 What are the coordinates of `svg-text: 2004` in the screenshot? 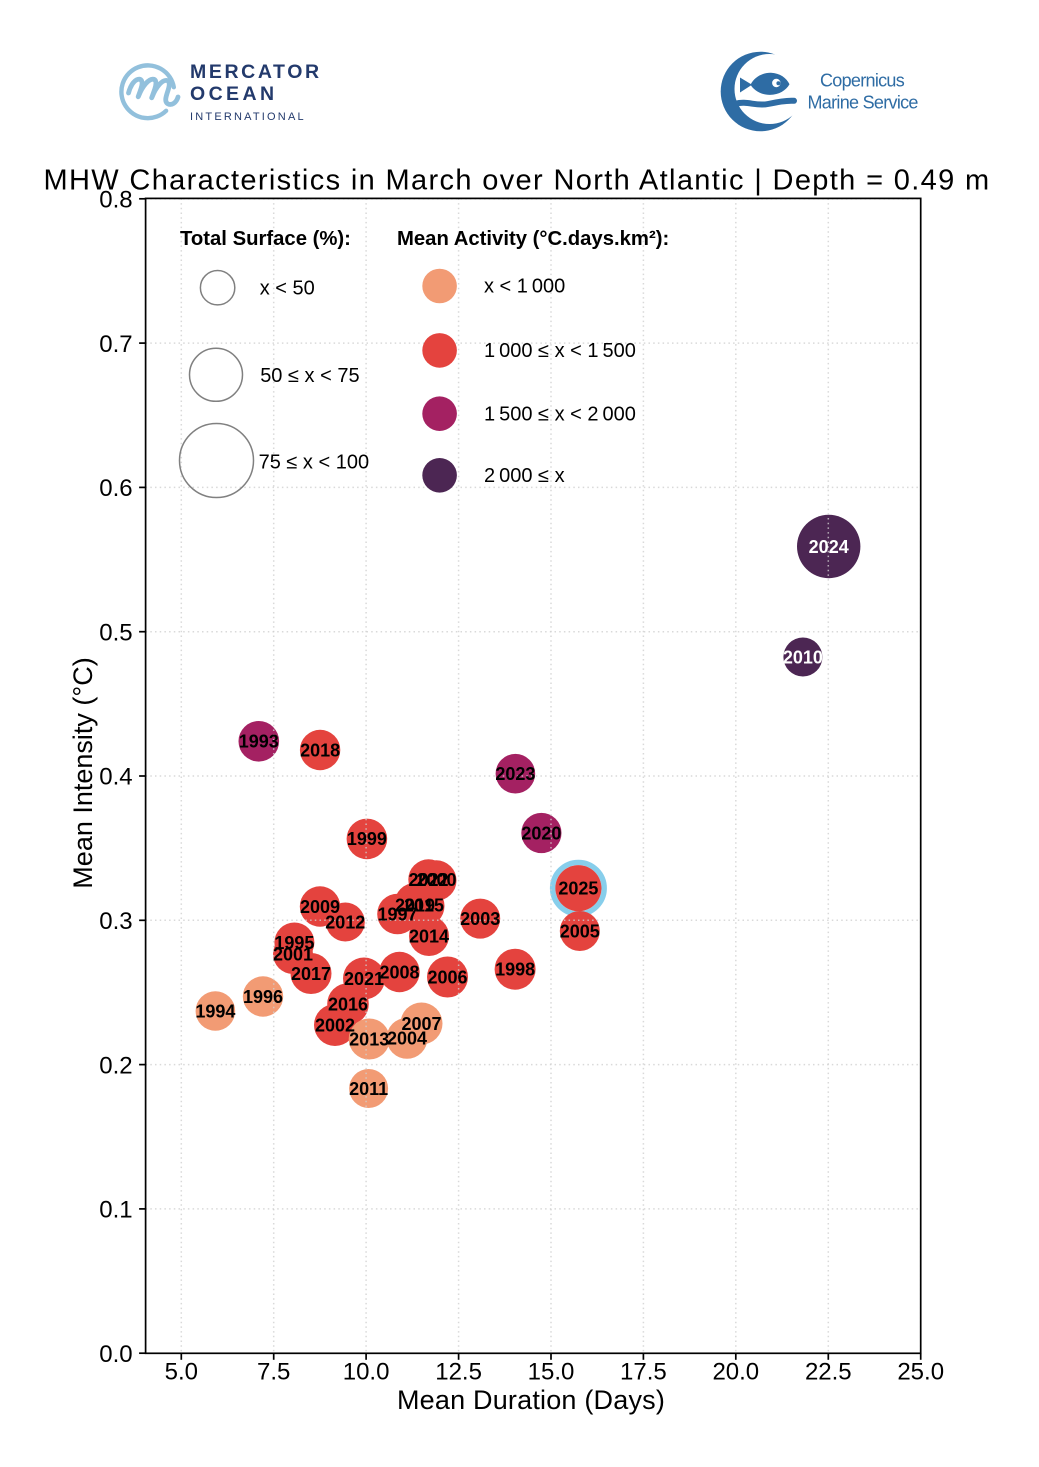 It's located at (407, 1039).